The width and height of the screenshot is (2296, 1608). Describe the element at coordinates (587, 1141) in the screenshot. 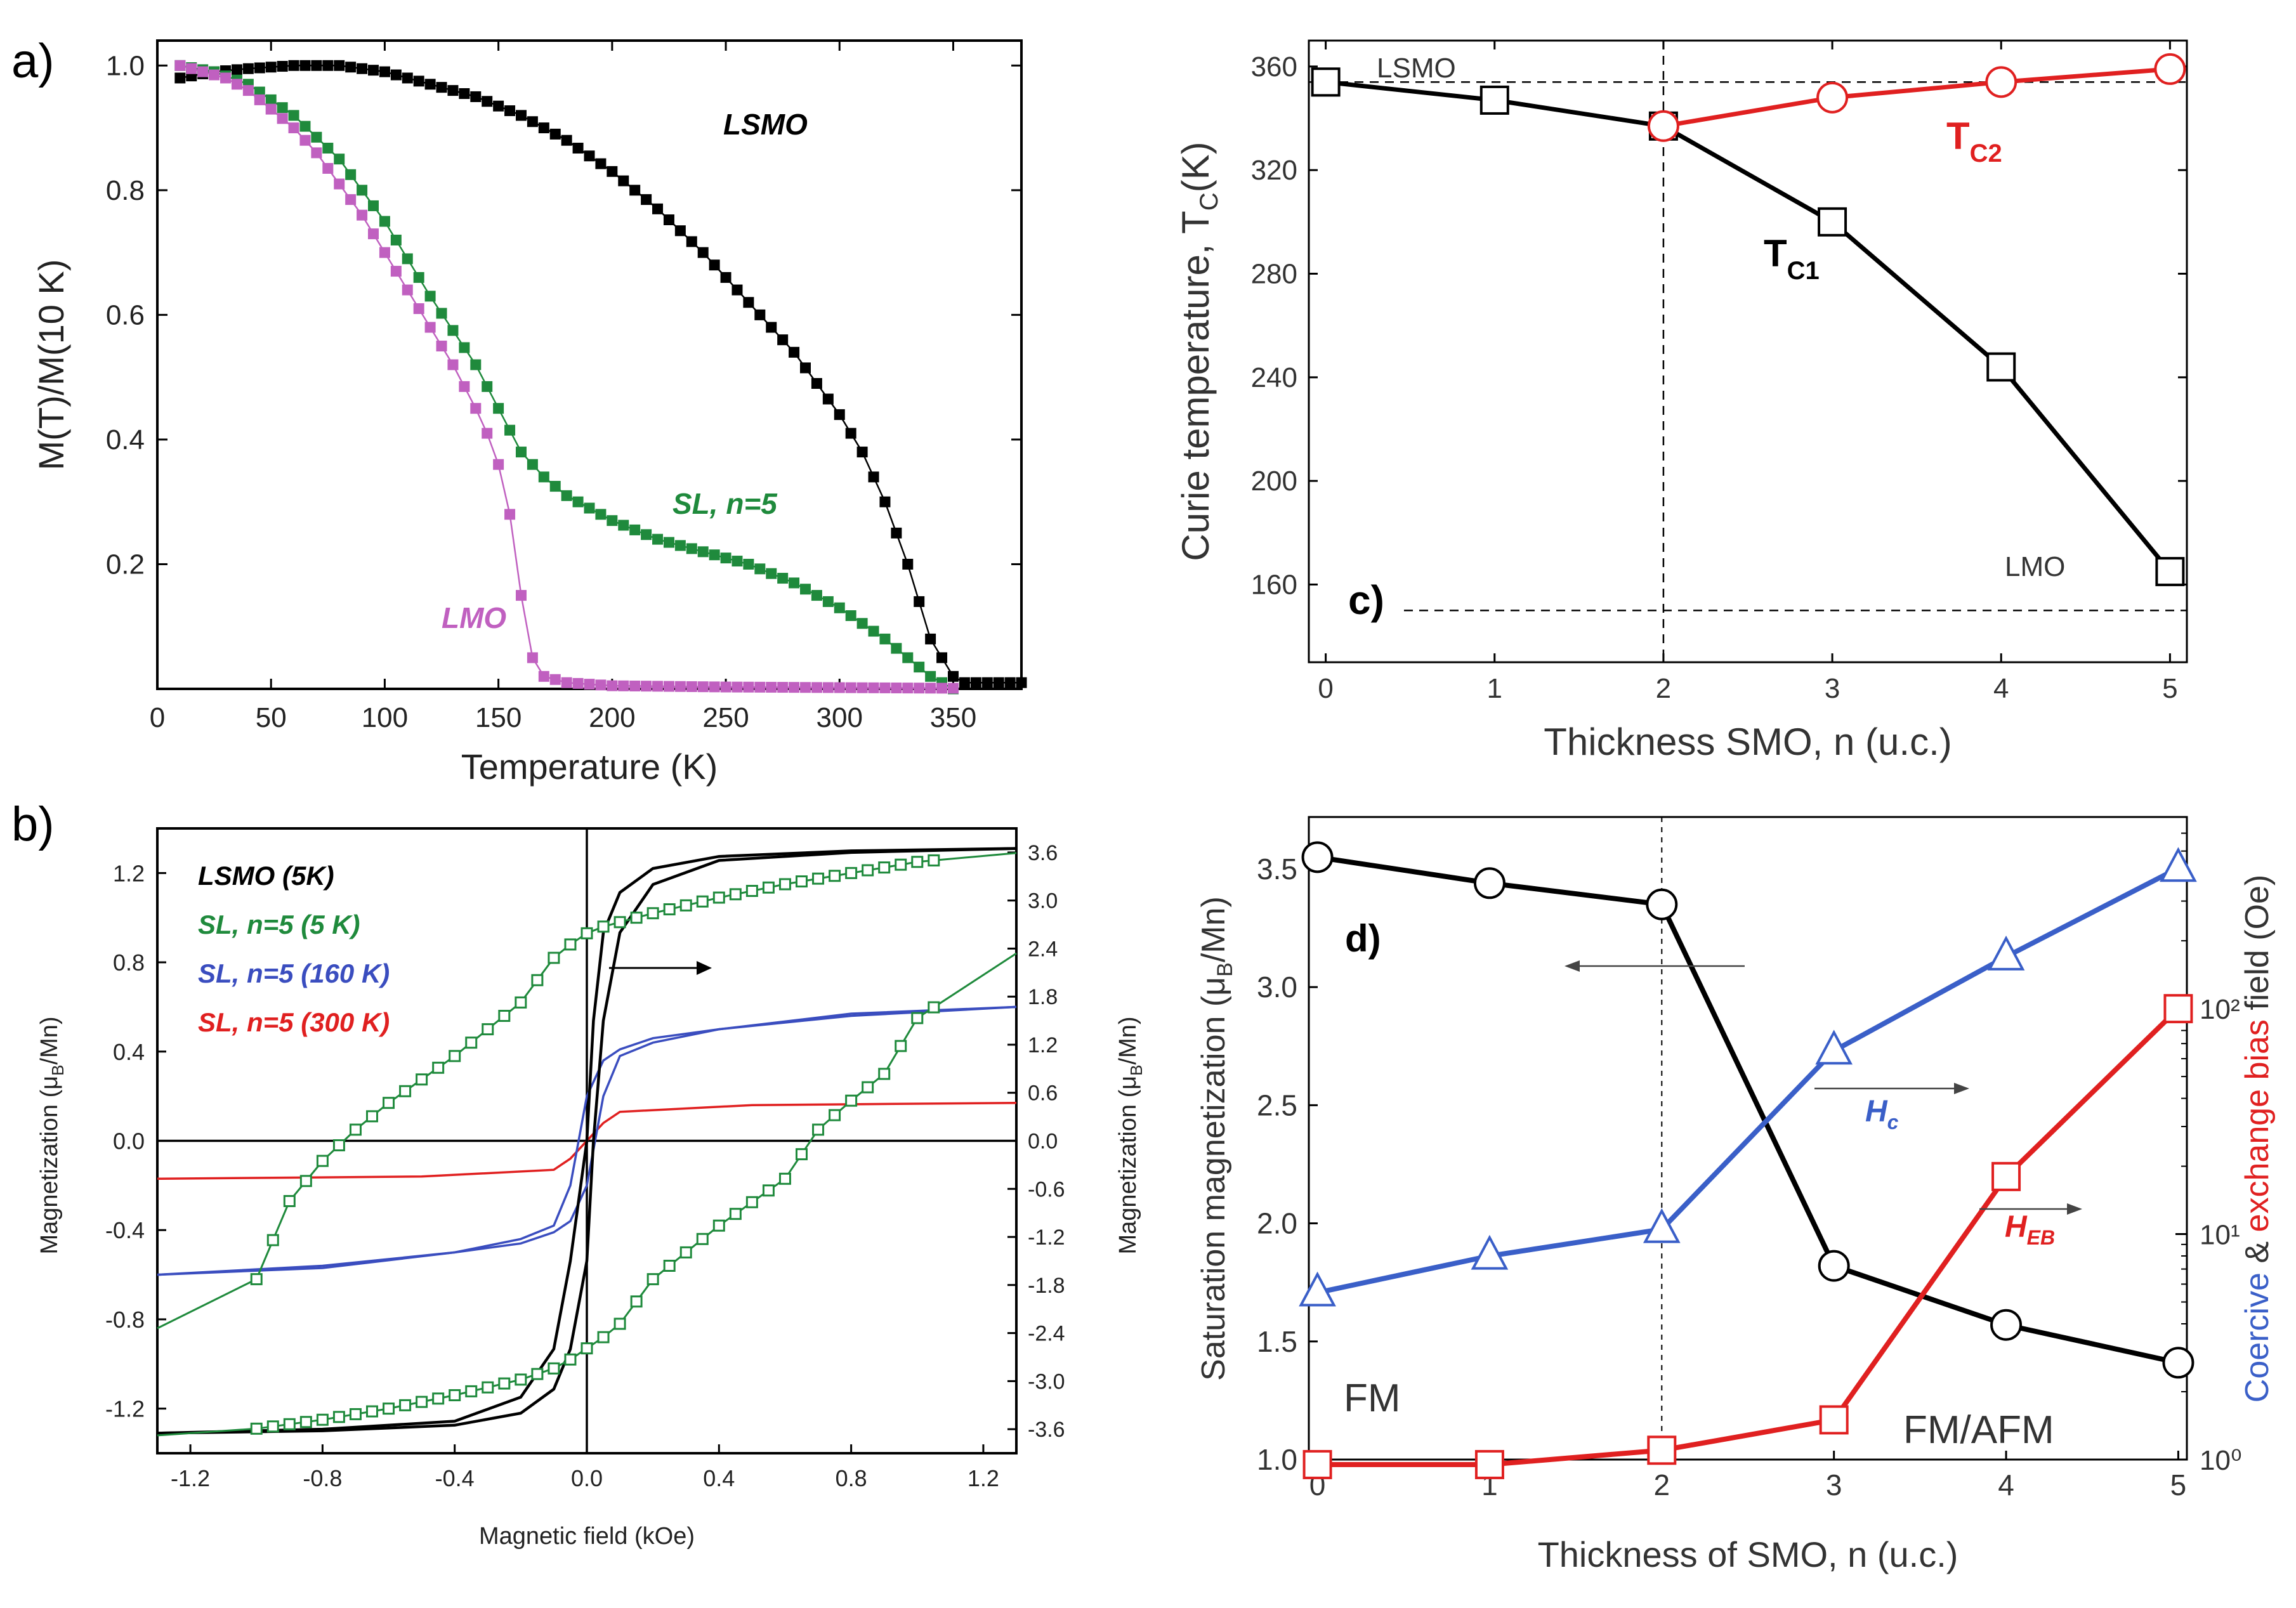

I see `series-lsmo-up` at that location.